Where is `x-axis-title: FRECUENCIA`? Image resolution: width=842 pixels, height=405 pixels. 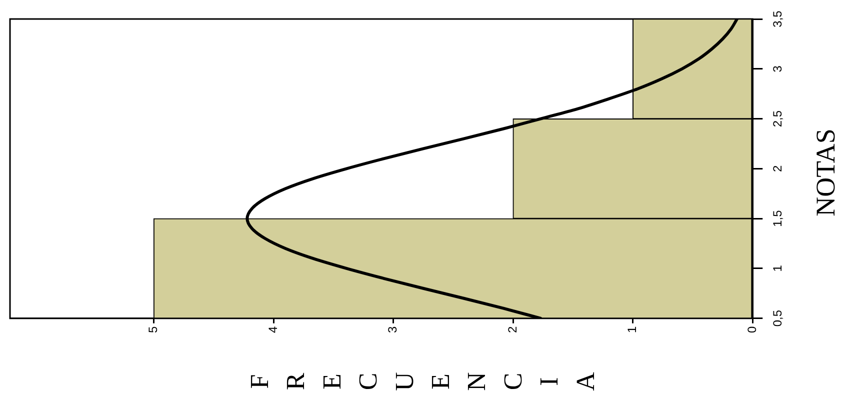
x-axis-title: FRECUENCIA is located at coordinates (426, 381).